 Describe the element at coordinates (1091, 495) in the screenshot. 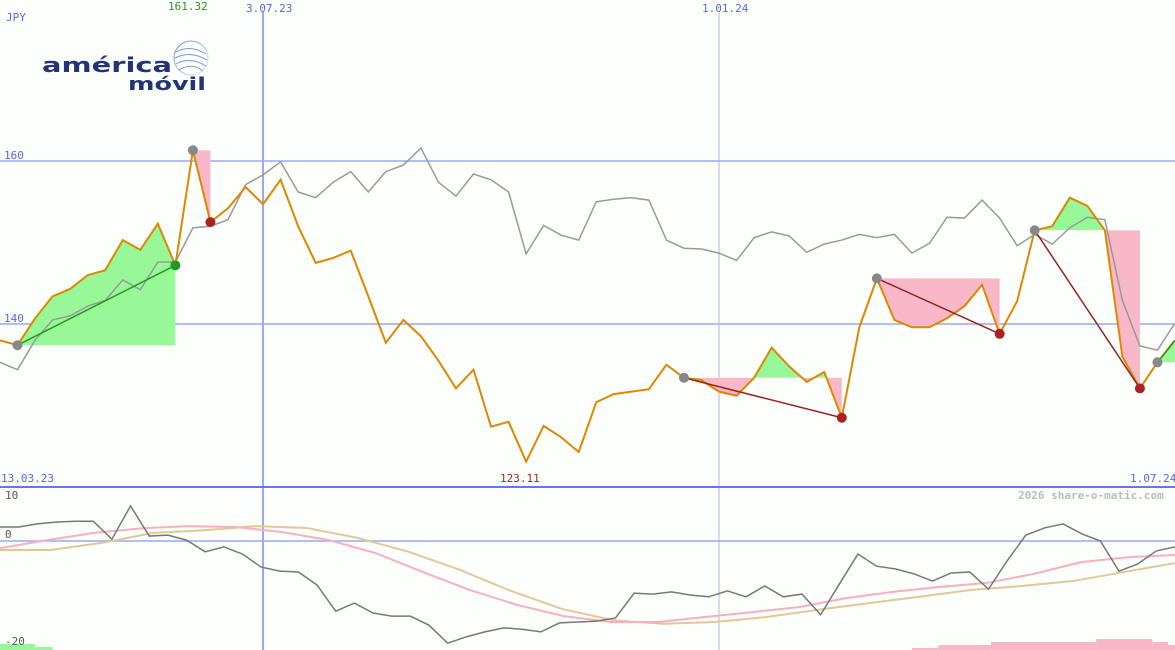

I see `watermark: 2026 share-o-matic.com` at that location.